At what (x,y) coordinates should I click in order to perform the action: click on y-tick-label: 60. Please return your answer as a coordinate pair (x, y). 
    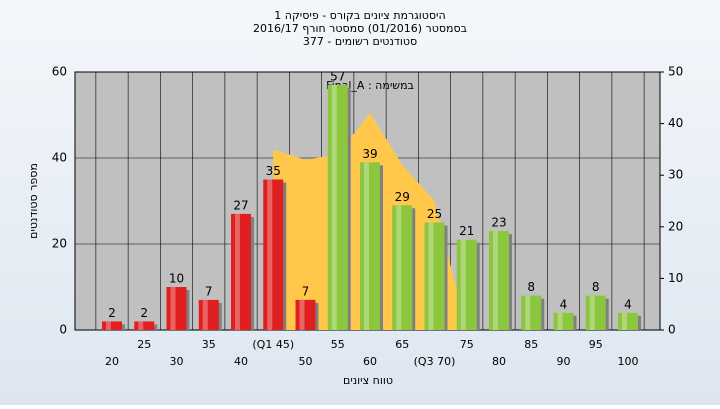
    Looking at the image, I should click on (59, 72).